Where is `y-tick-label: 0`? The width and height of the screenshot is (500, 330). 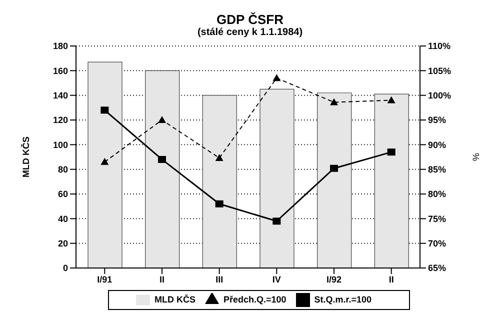 y-tick-label: 0 is located at coordinates (65, 268).